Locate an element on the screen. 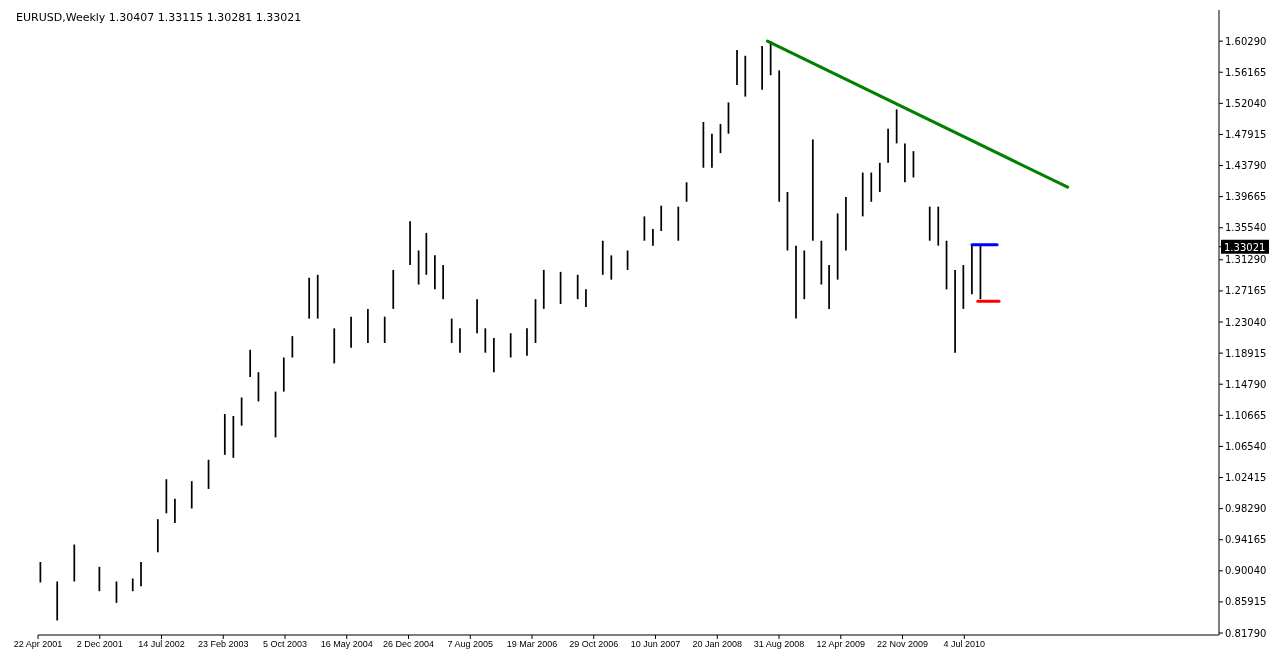 Image resolution: width=1279 pixels, height=665 pixels. x-tick-label: 20 Jan 2008 is located at coordinates (717, 644).